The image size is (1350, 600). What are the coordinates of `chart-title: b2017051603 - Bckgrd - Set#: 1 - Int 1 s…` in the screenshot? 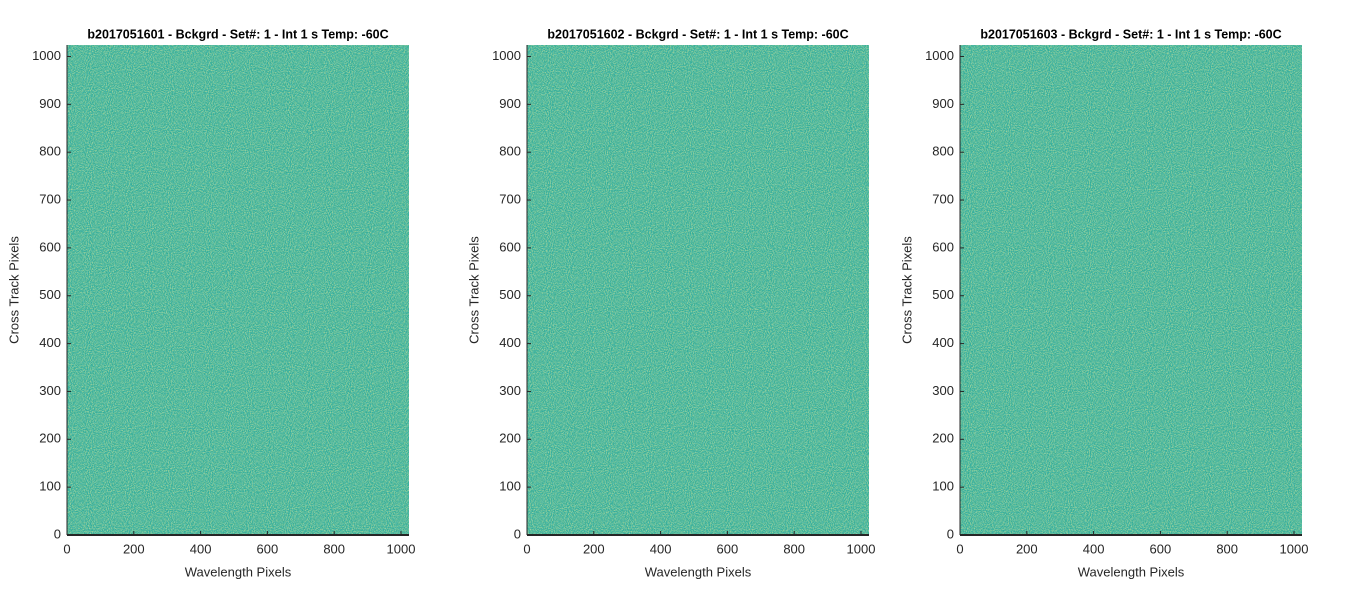 It's located at (1130, 34).